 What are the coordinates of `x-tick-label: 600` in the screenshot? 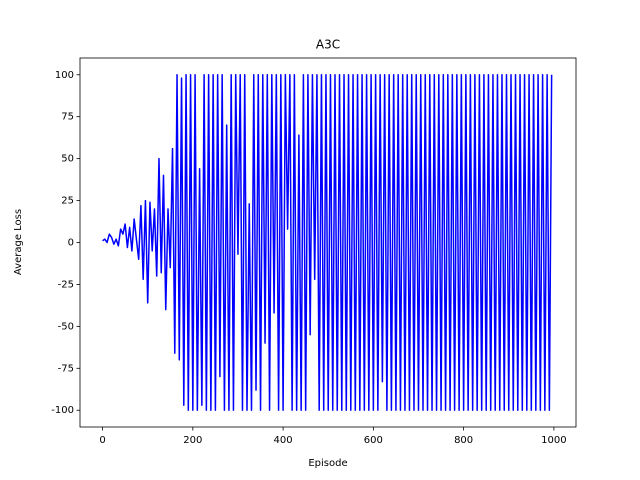 It's located at (373, 440).